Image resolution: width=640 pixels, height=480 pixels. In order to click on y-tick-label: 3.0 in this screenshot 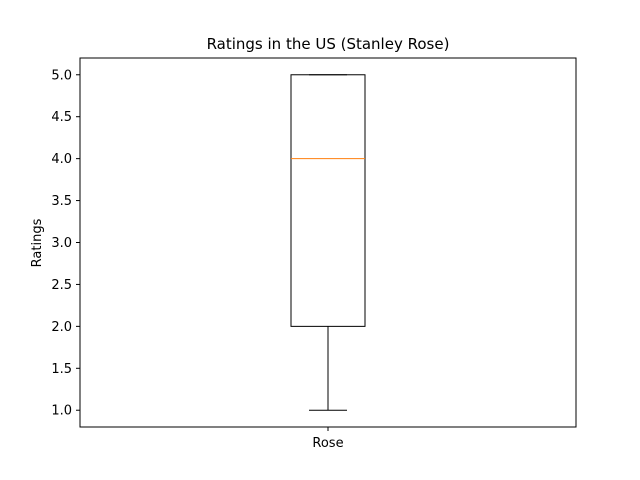, I will do `click(61, 243)`.